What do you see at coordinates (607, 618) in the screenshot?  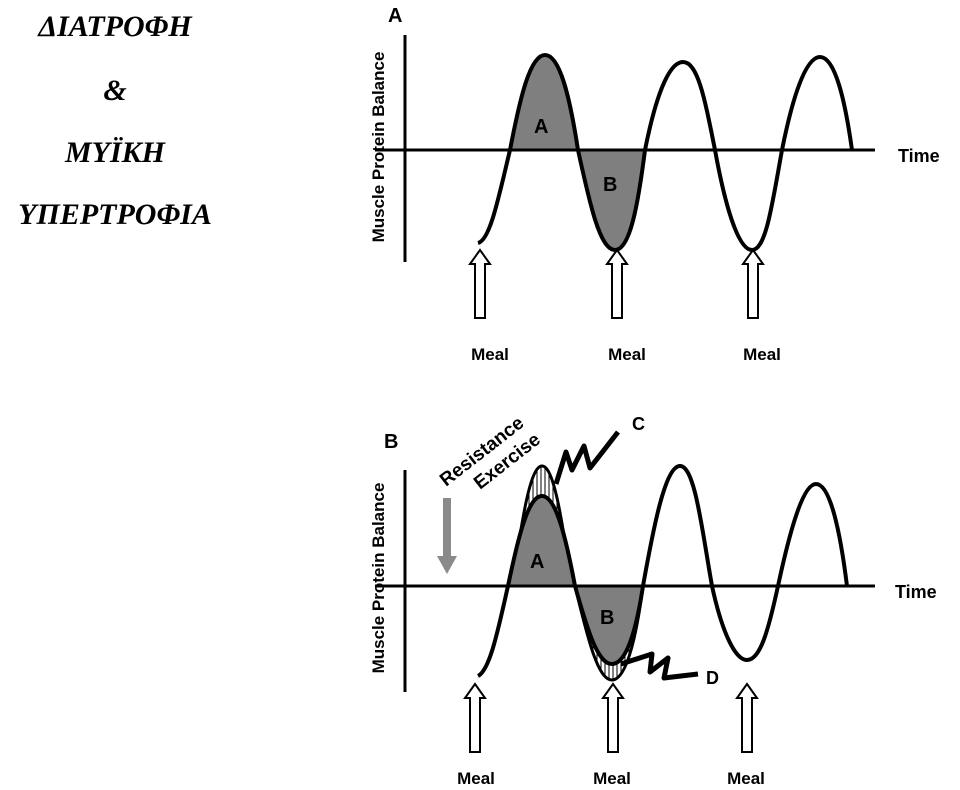 I see `panel-b-area-b-label: B` at bounding box center [607, 618].